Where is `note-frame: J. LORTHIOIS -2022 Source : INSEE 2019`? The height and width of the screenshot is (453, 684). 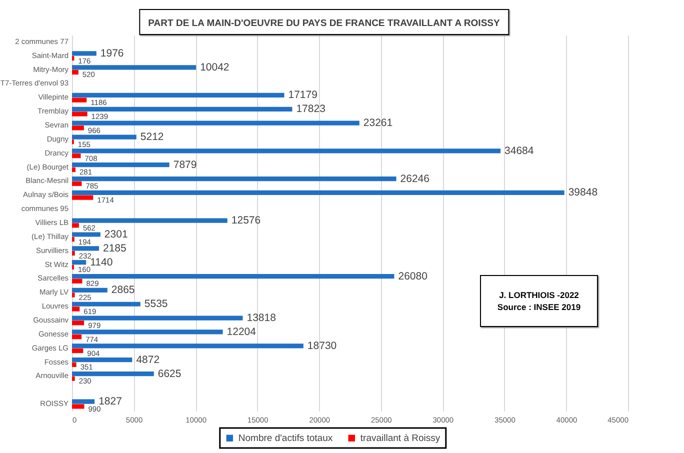
note-frame: J. LORTHIOIS -2022 Source : INSEE 2019 is located at coordinates (539, 301).